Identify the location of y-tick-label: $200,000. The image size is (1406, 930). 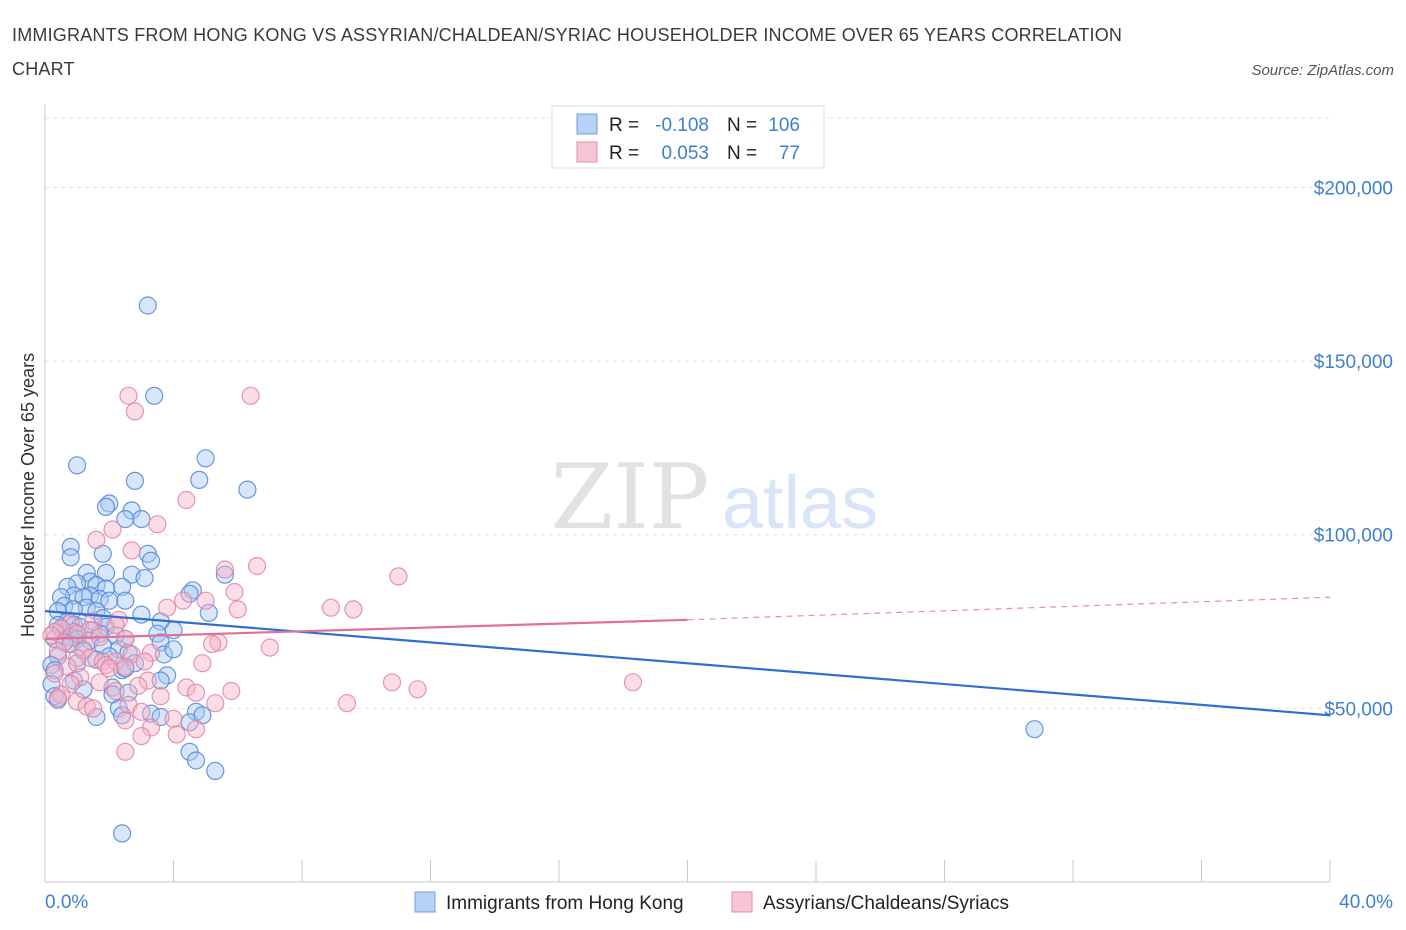
(1353, 188).